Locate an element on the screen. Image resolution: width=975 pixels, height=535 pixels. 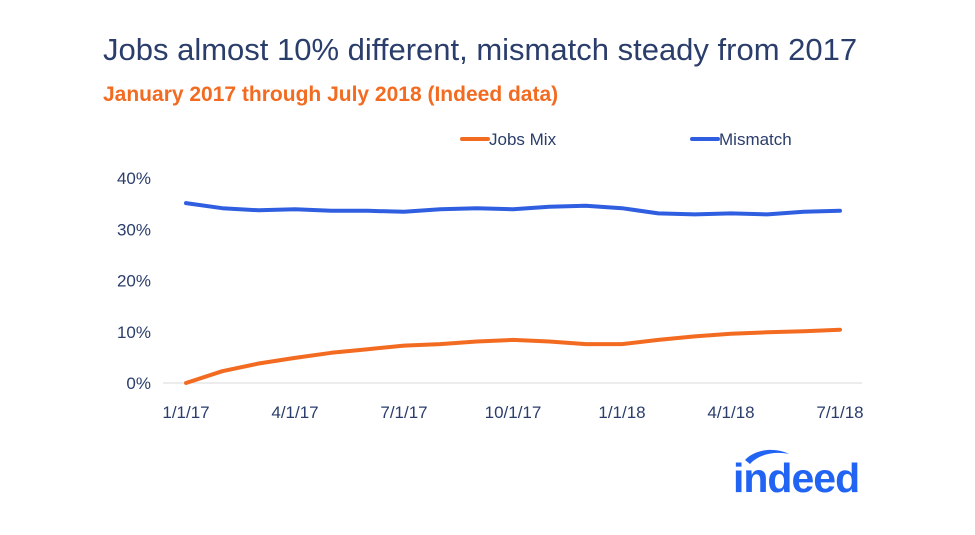
indeed-logo: indeed is located at coordinates (796, 475).